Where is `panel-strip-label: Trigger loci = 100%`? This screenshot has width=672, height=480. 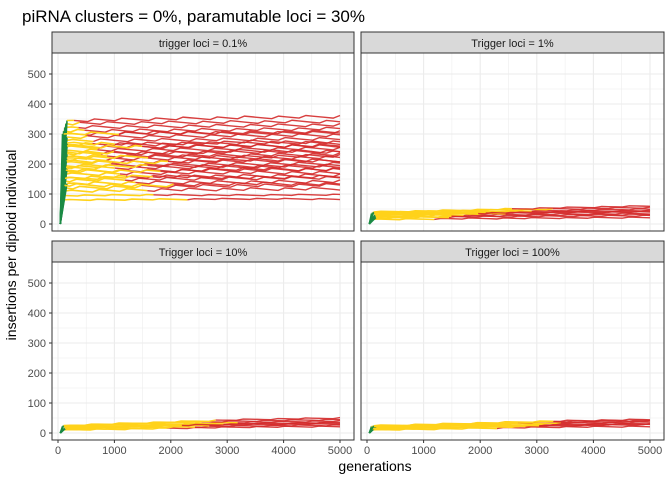
panel-strip-label: Trigger loci = 100% is located at coordinates (512, 253).